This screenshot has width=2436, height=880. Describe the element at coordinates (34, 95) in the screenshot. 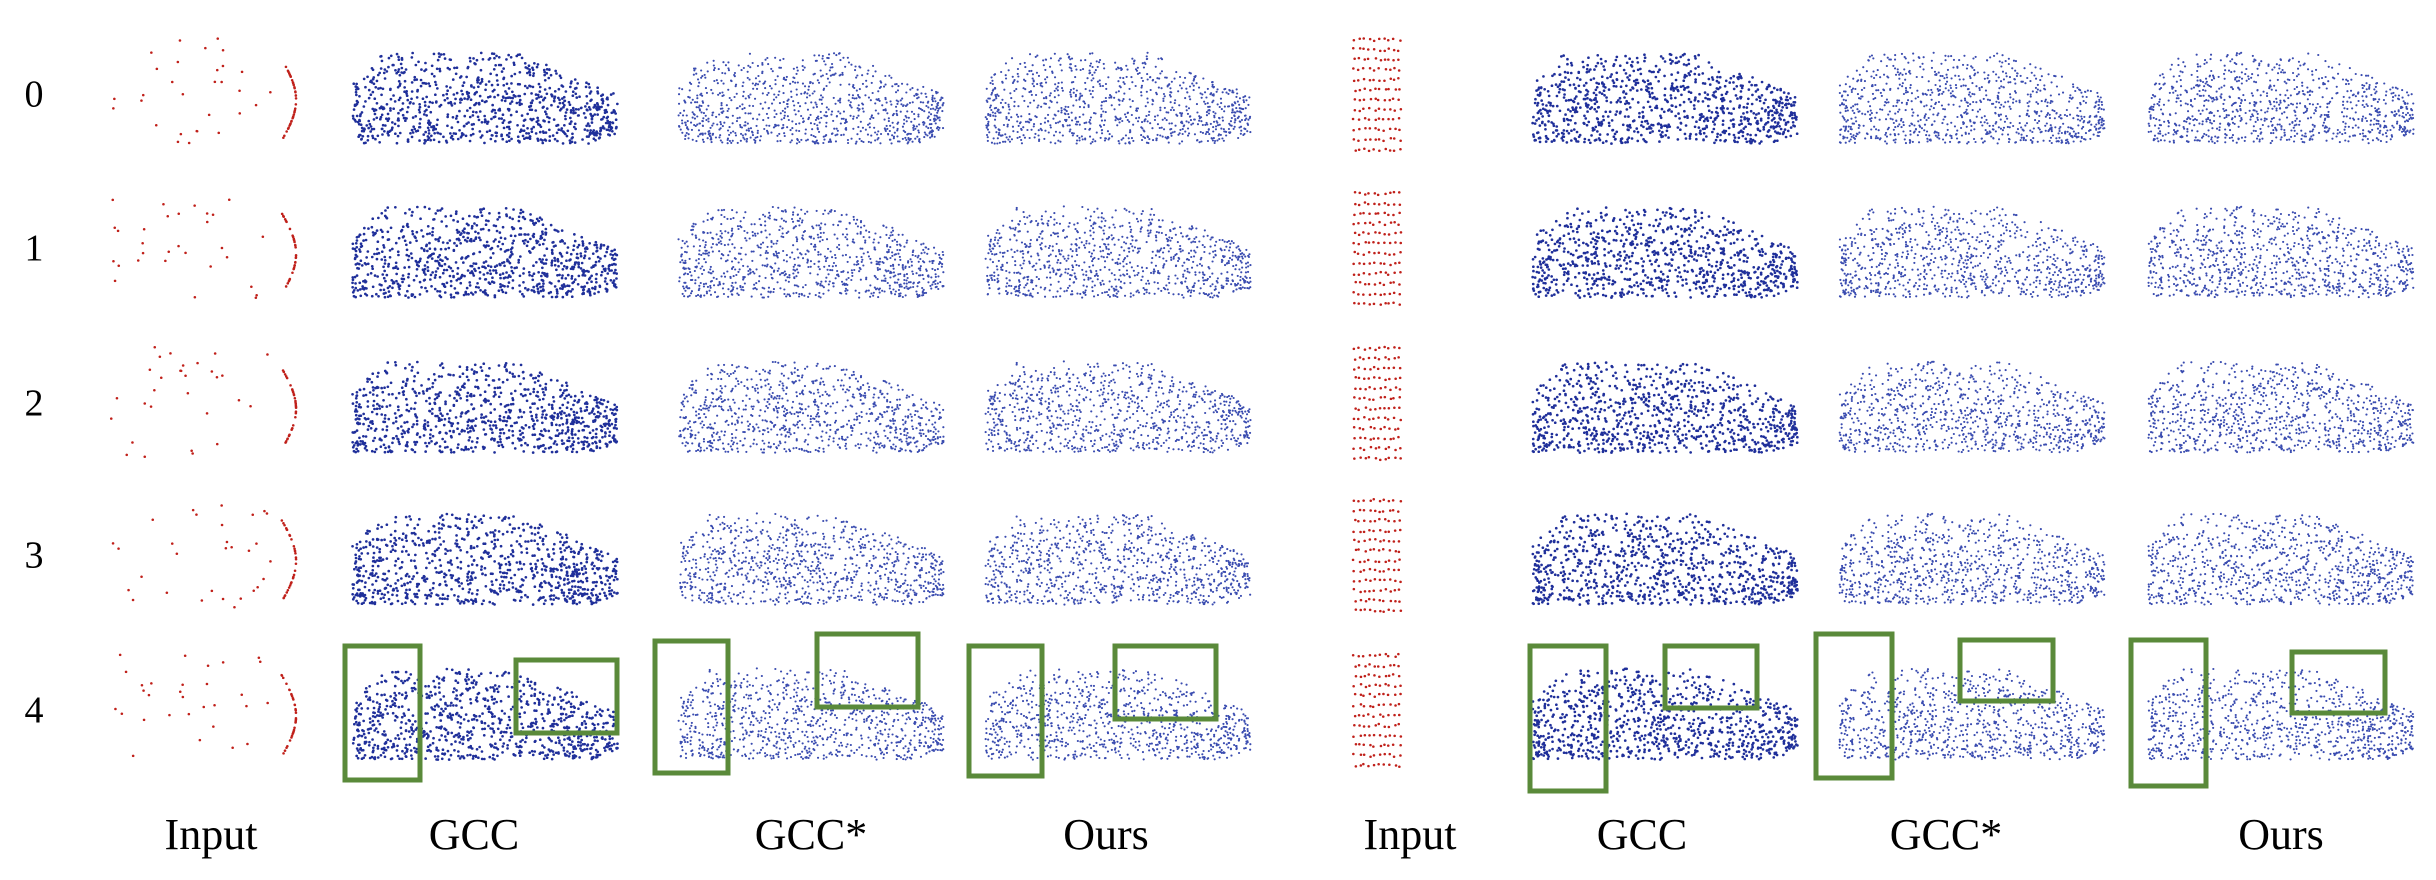

I see `row-label: 0` at that location.